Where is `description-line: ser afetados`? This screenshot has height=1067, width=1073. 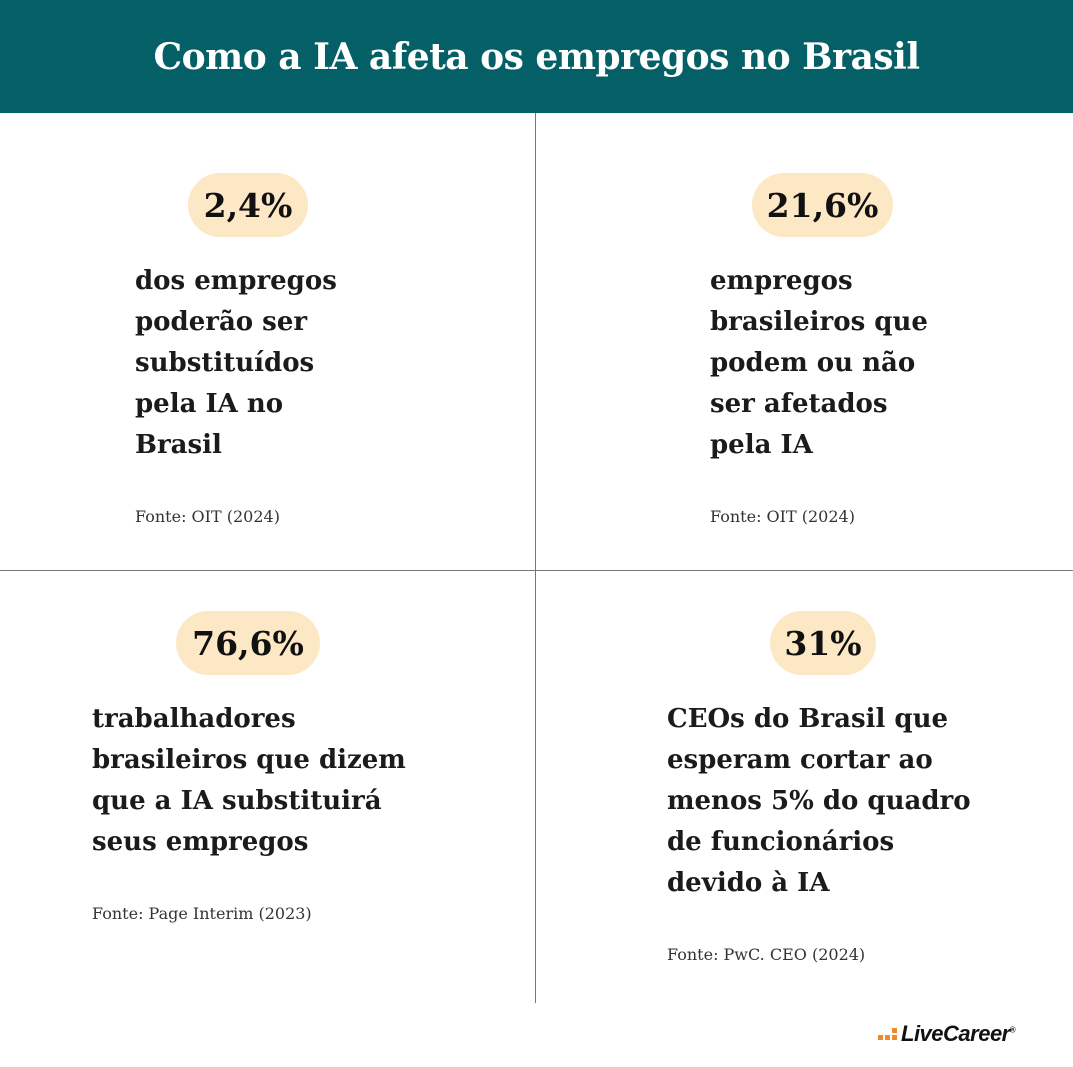 description-line: ser afetados is located at coordinates (799, 404).